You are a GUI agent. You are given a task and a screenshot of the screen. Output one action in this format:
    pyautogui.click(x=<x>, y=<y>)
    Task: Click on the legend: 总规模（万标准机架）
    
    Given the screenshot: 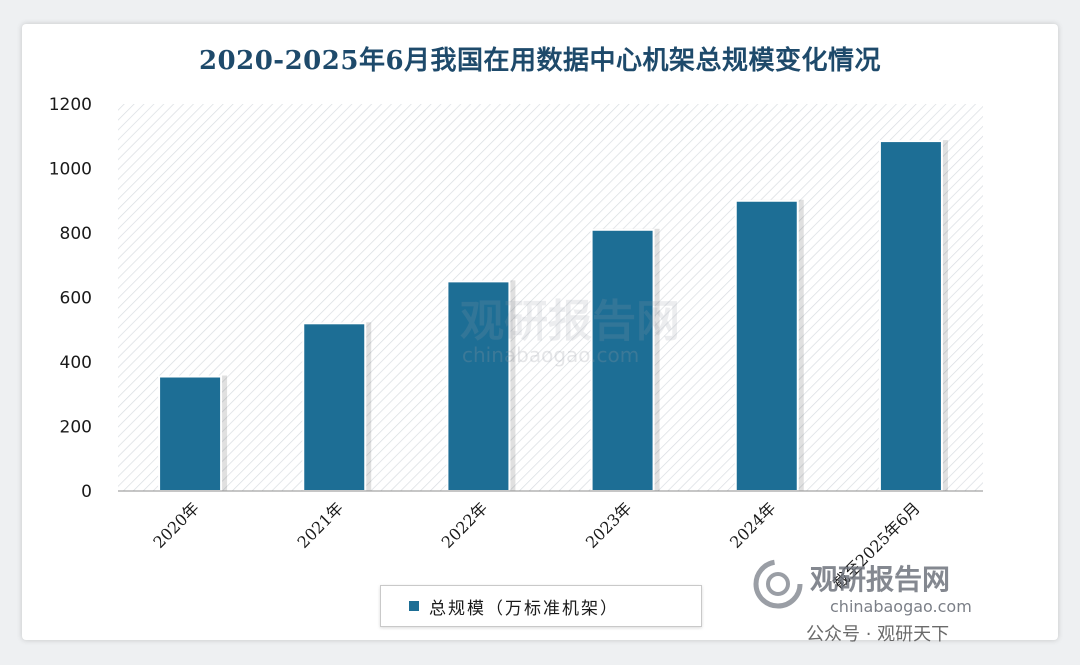 What is the action you would take?
    pyautogui.click(x=541, y=606)
    